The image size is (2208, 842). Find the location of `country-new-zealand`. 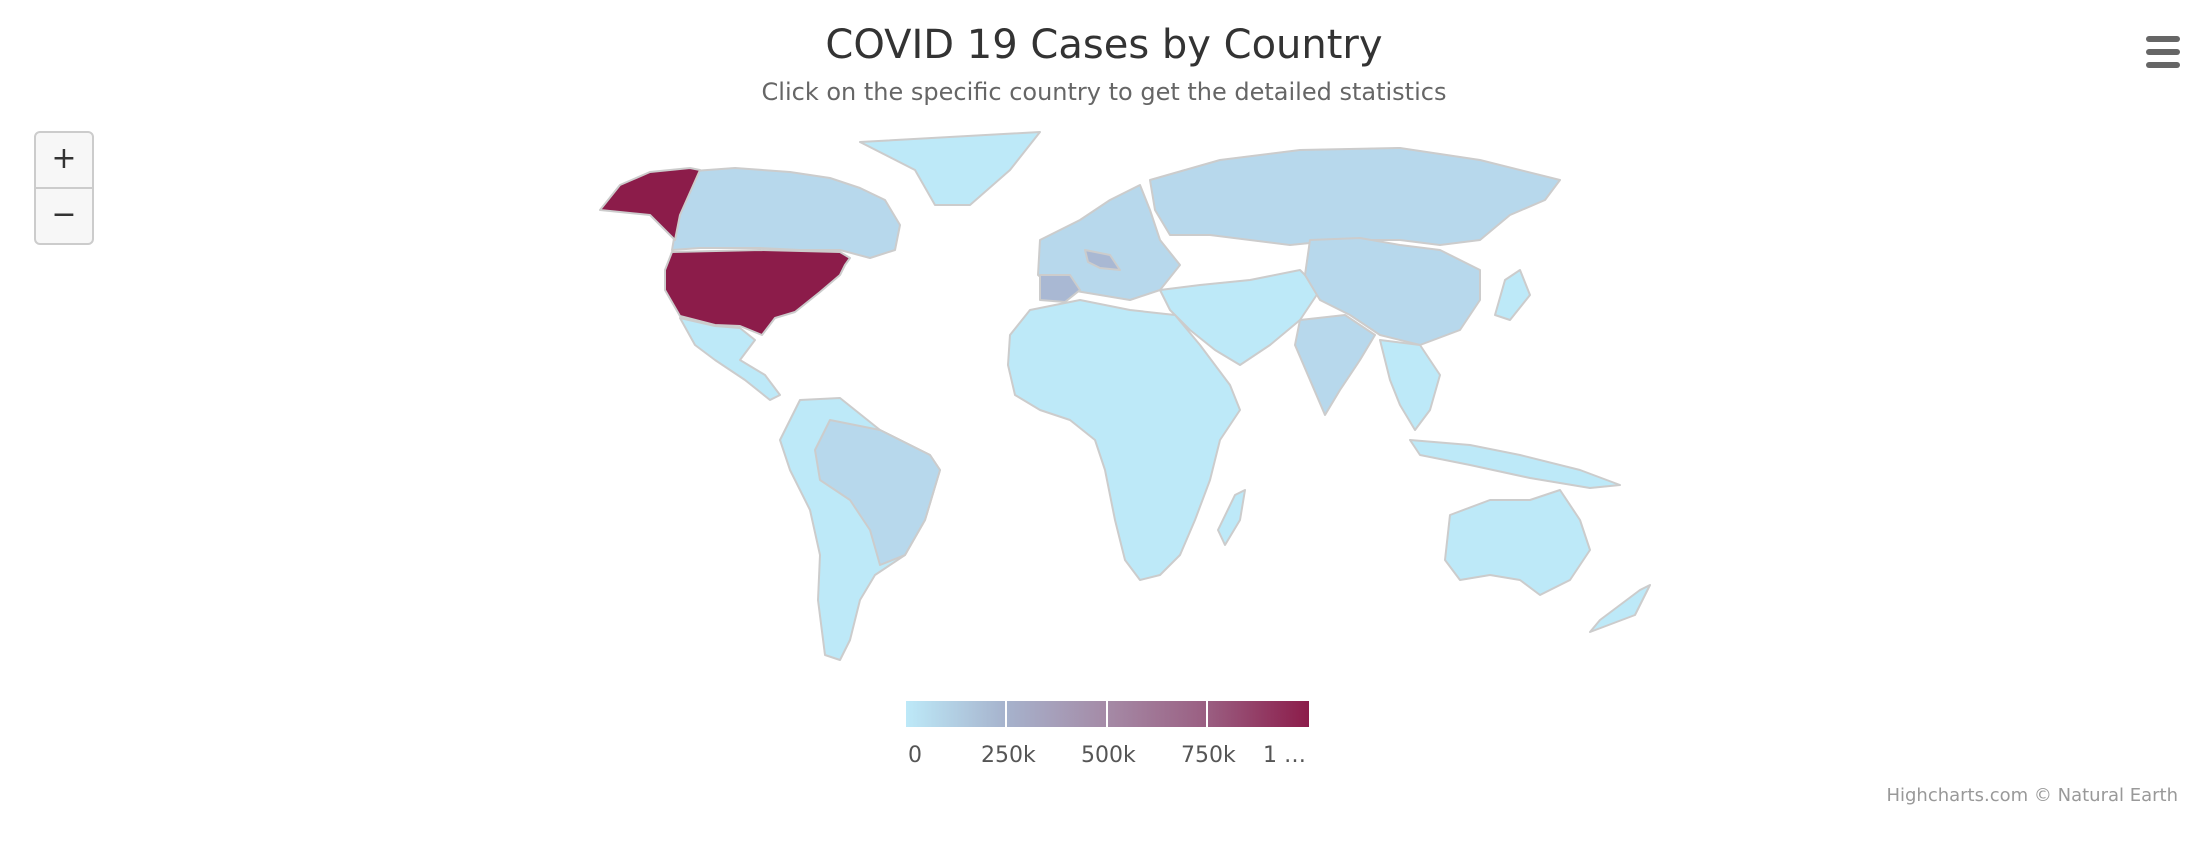

country-new-zealand is located at coordinates (1620, 608).